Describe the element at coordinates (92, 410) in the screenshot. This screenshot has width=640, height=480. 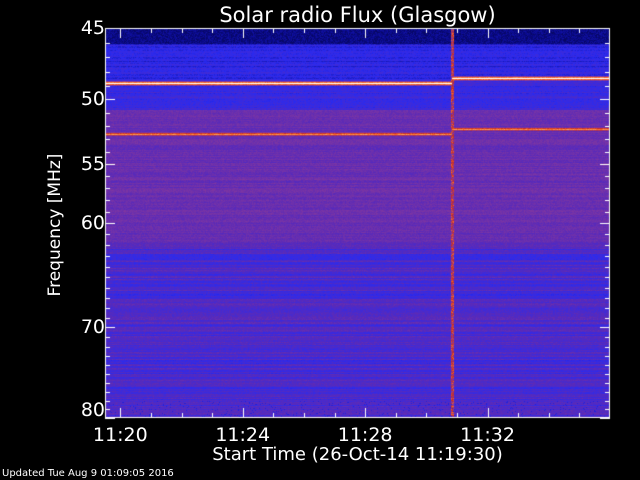
I see `y-tick-label: 80` at that location.